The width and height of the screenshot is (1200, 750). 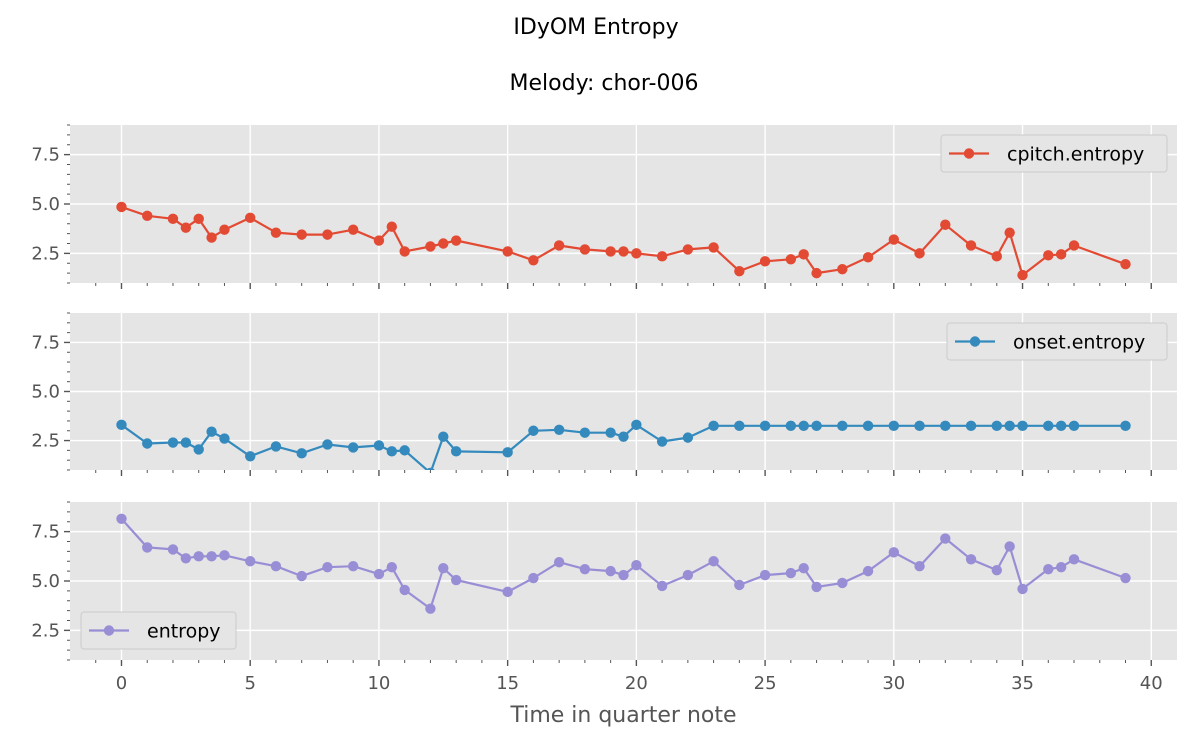 What do you see at coordinates (595, 27) in the screenshot?
I see `figure-suptitle: IDyOM Entropy` at bounding box center [595, 27].